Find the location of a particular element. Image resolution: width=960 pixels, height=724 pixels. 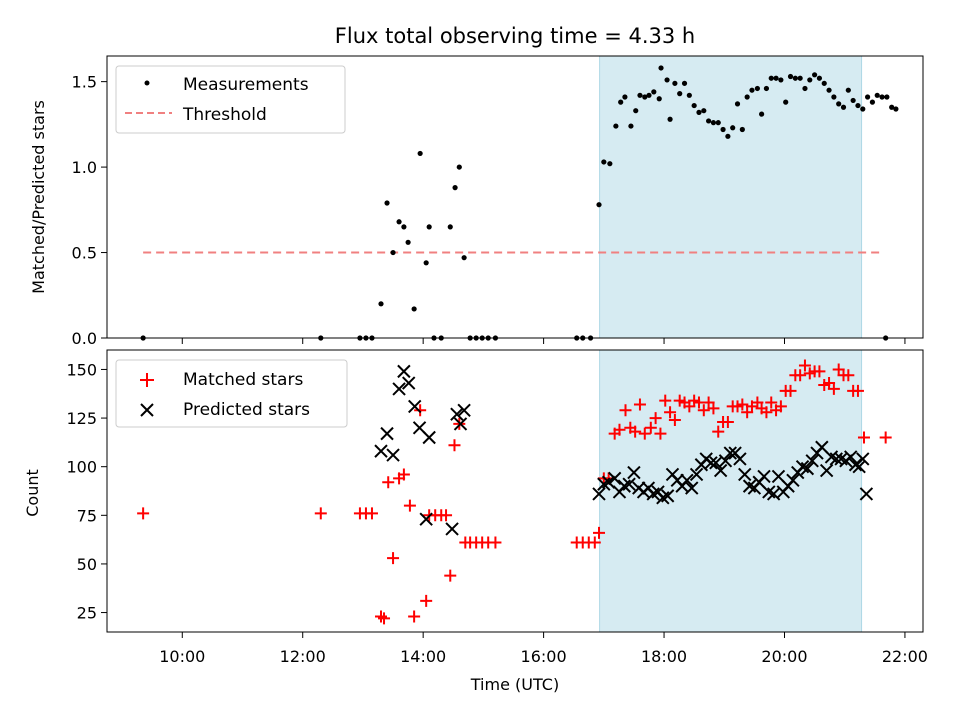

top-y-axis-ticks: 0.0 0.5 1.0 1.5 is located at coordinates (89, 210).